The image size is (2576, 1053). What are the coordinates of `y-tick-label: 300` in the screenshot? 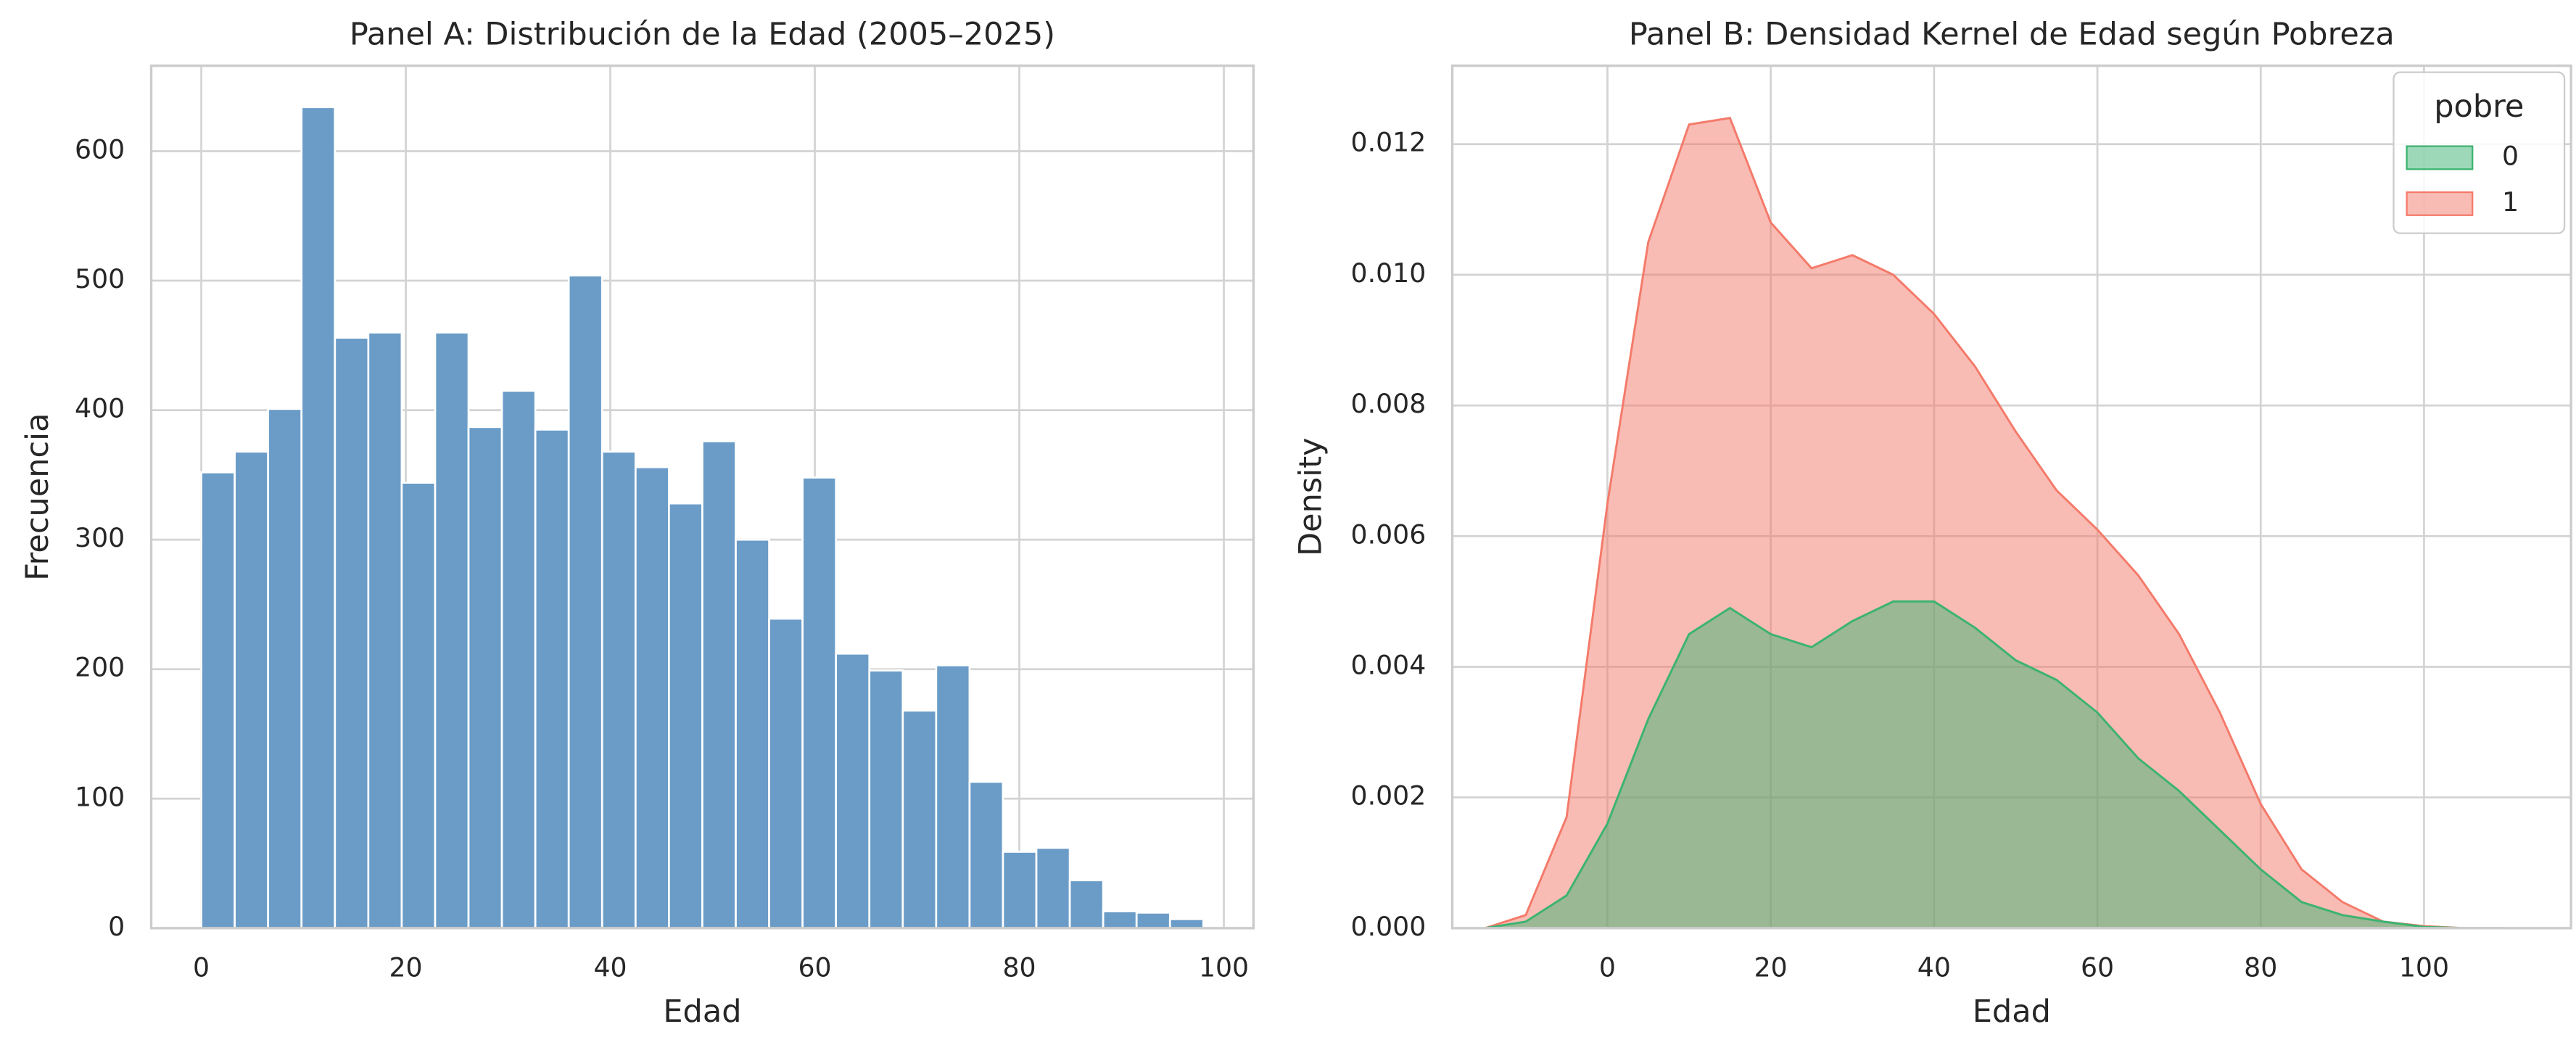 It's located at (100, 537).